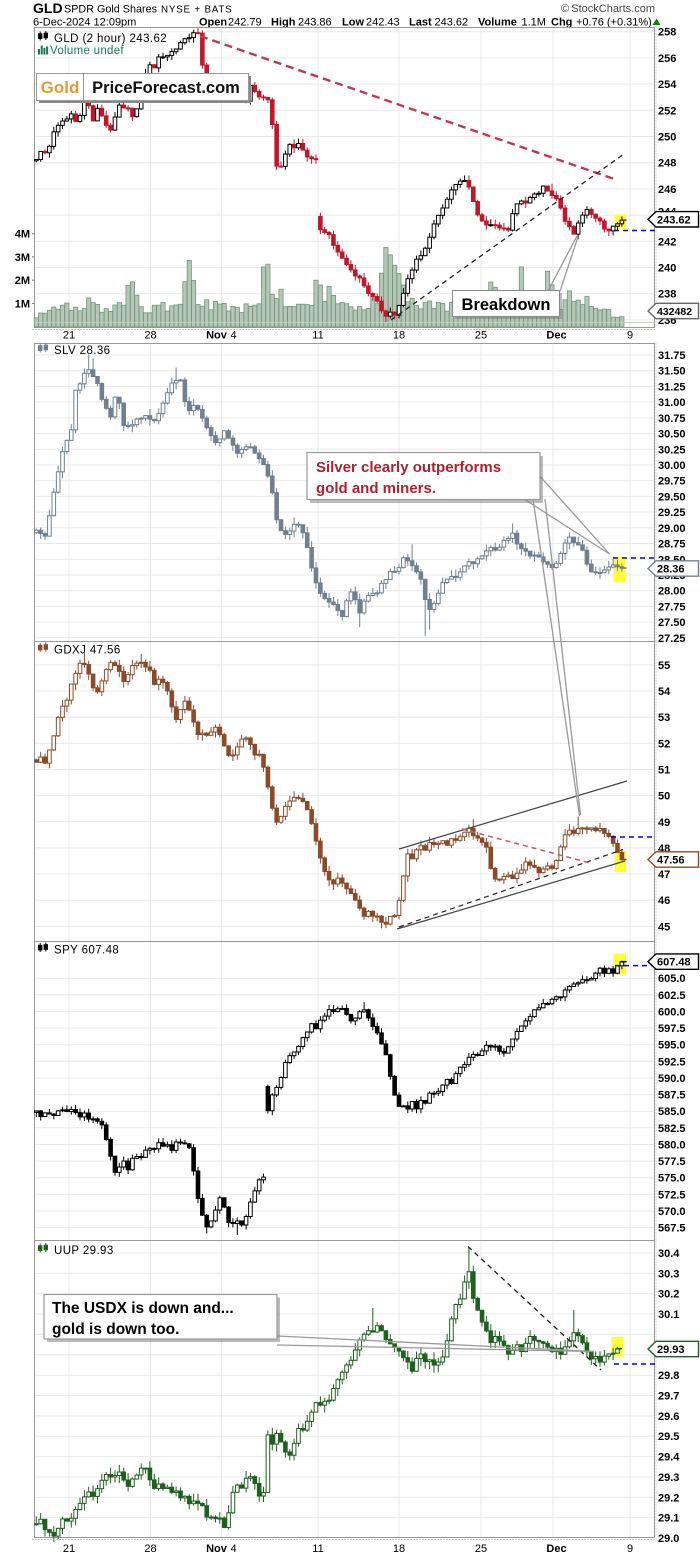  What do you see at coordinates (245, 23) in the screenshot?
I see `svg-text: 242.79` at bounding box center [245, 23].